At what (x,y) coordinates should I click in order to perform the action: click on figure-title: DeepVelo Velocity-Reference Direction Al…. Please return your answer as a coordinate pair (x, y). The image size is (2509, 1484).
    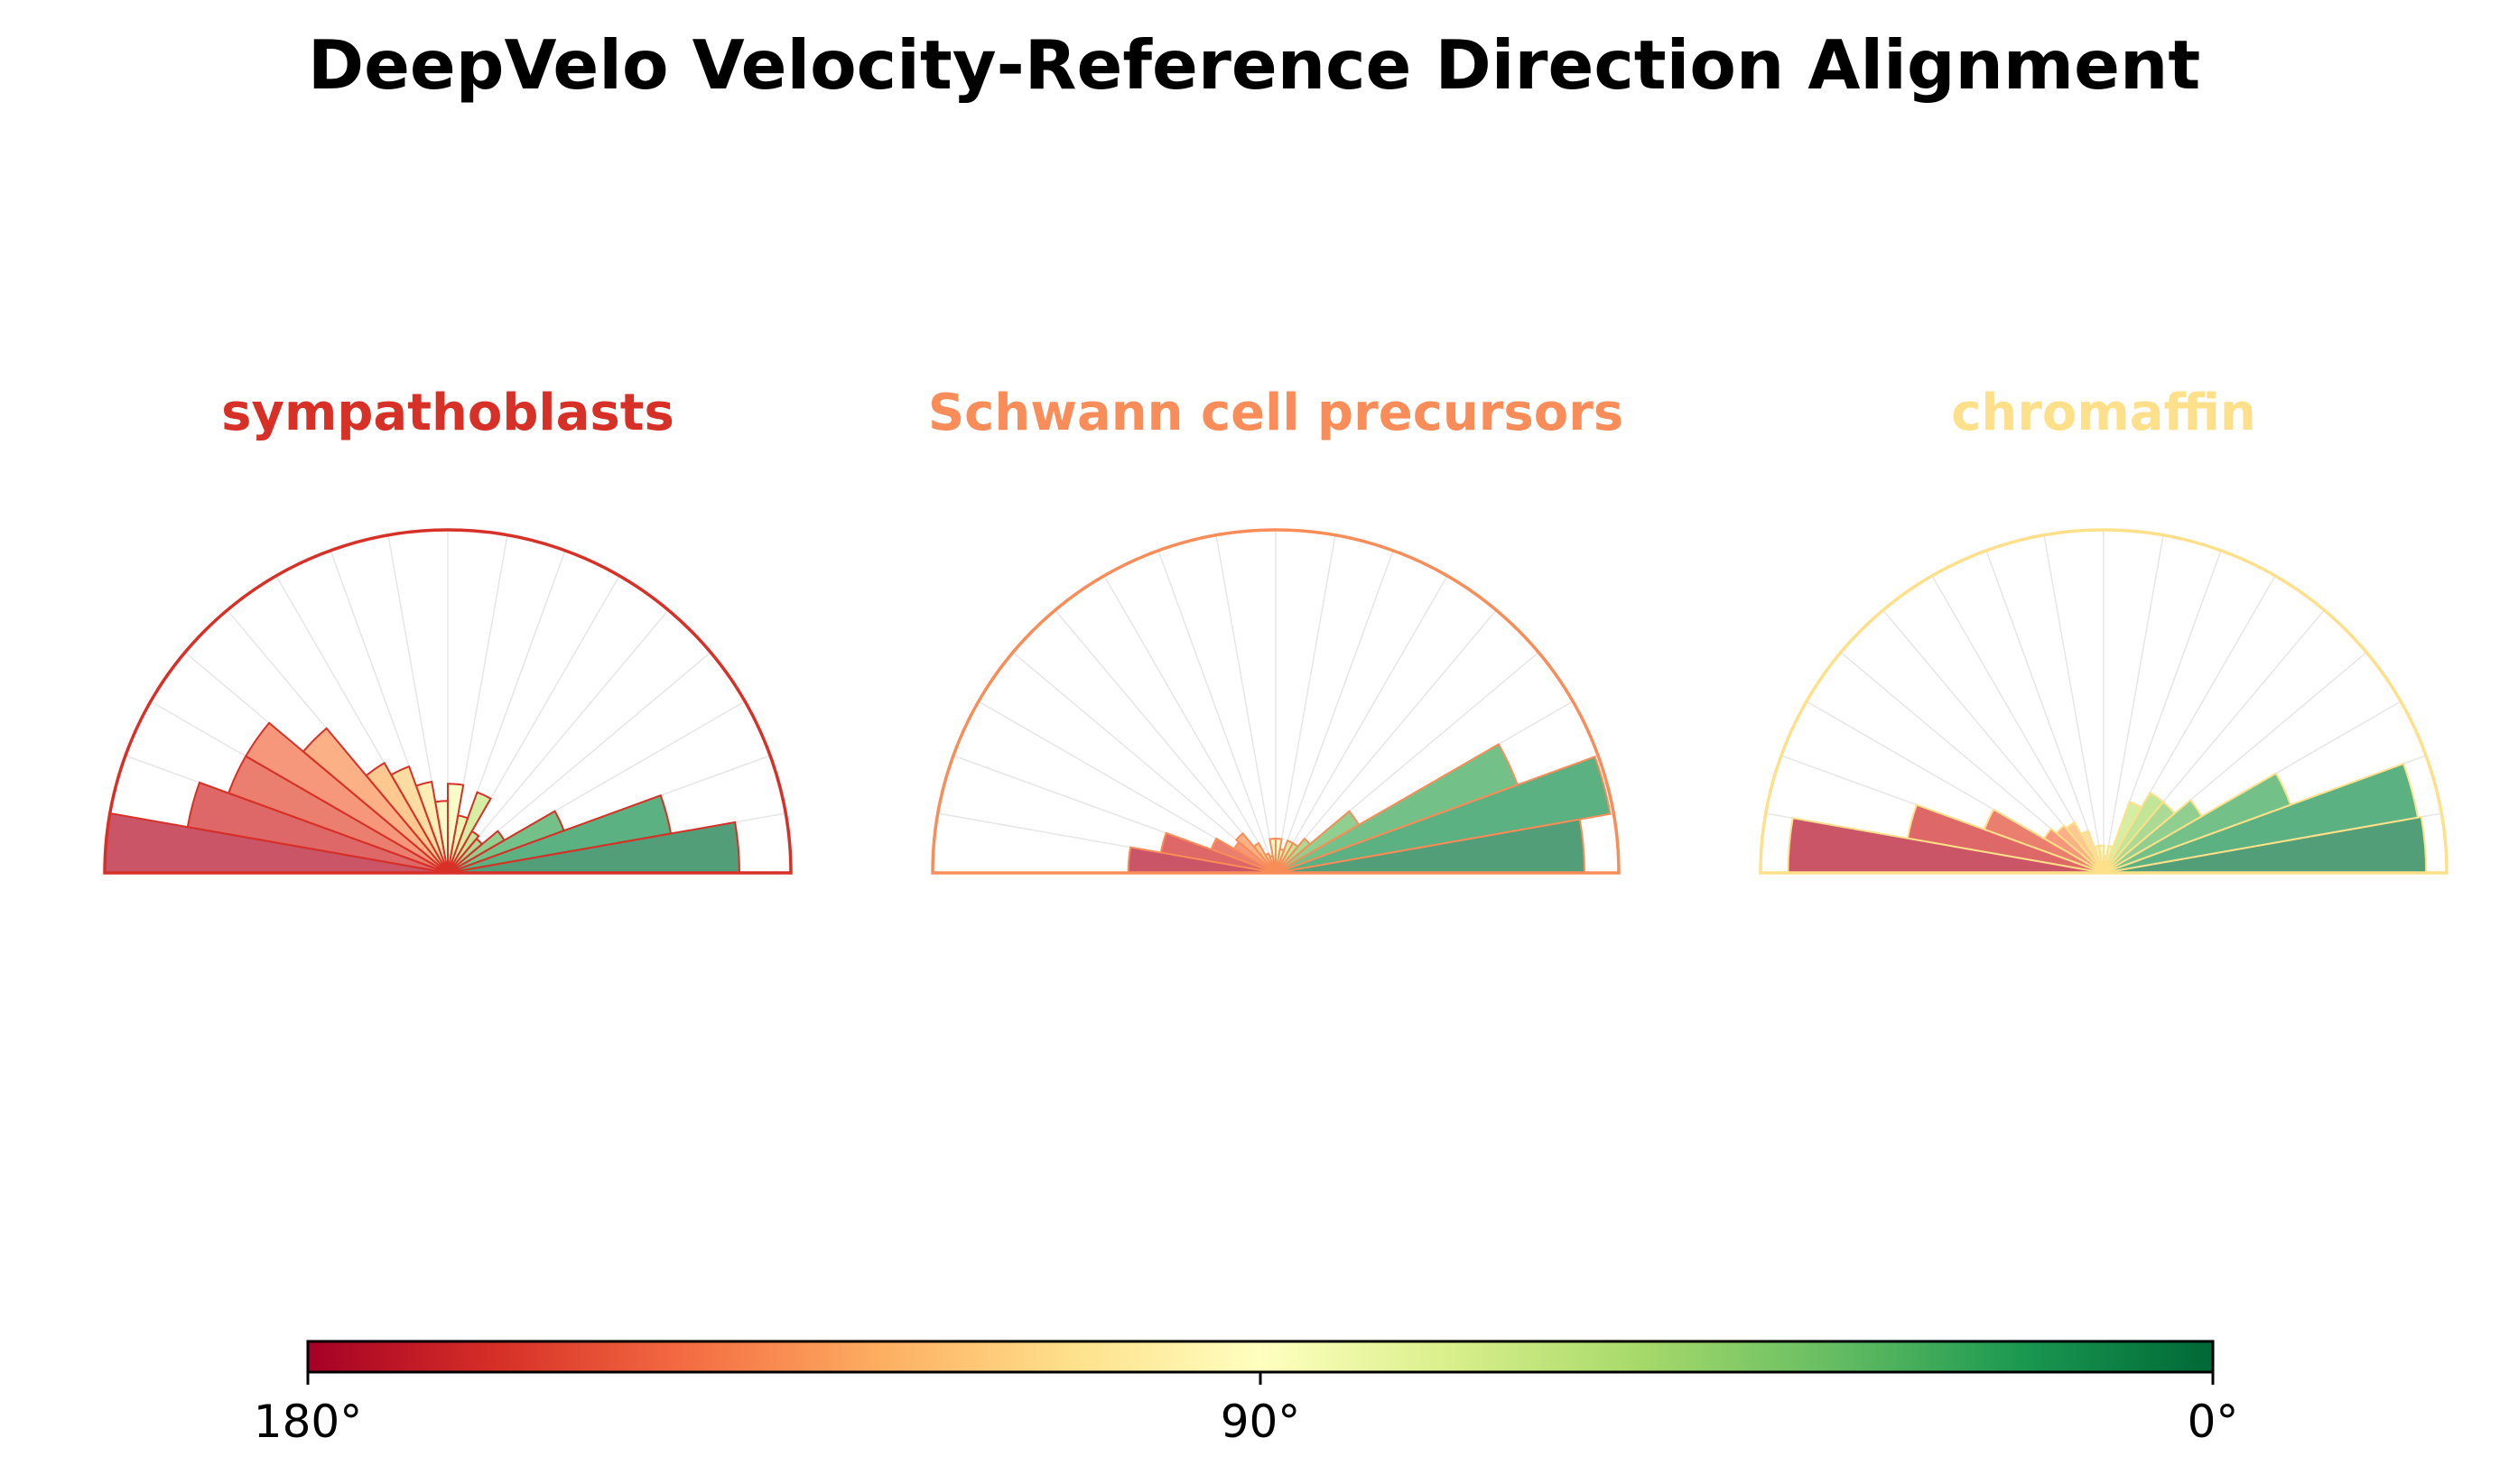
    Looking at the image, I should click on (1254, 65).